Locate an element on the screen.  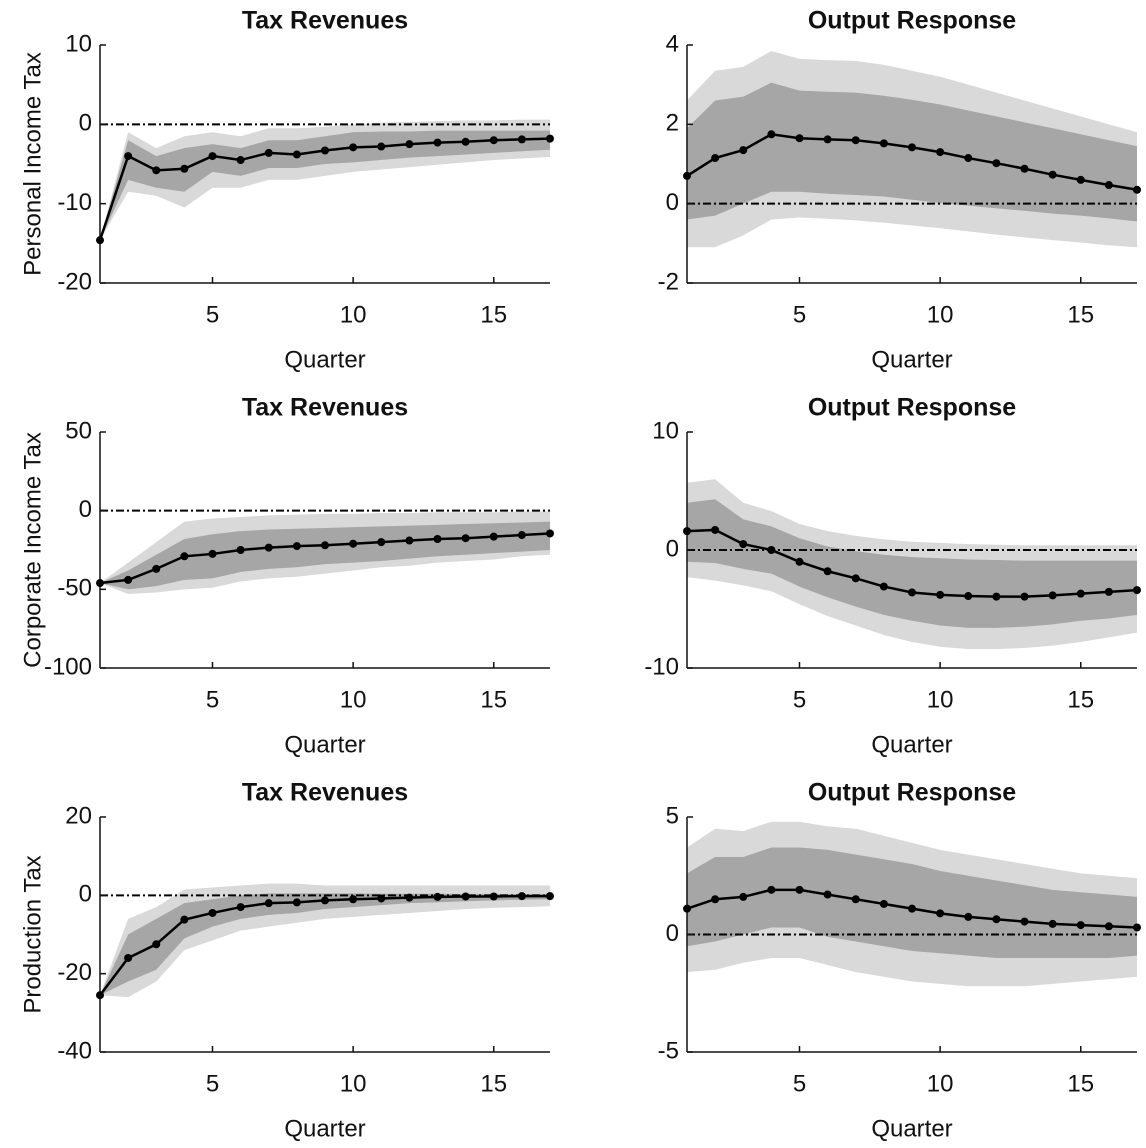
y-tick-label: -2 is located at coordinates (668, 281).